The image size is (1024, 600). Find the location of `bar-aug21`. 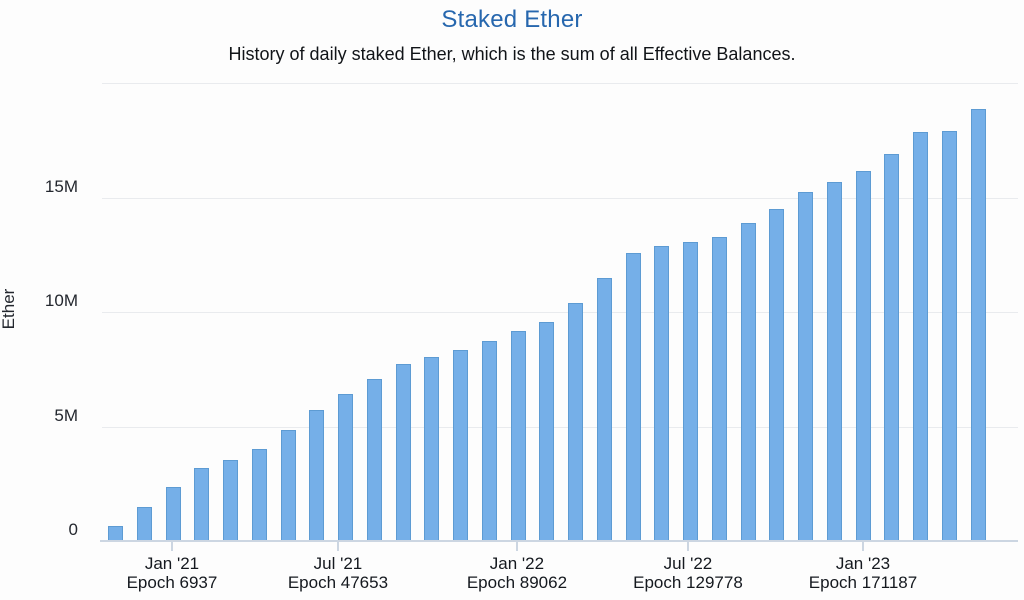

bar-aug21 is located at coordinates (374, 459).